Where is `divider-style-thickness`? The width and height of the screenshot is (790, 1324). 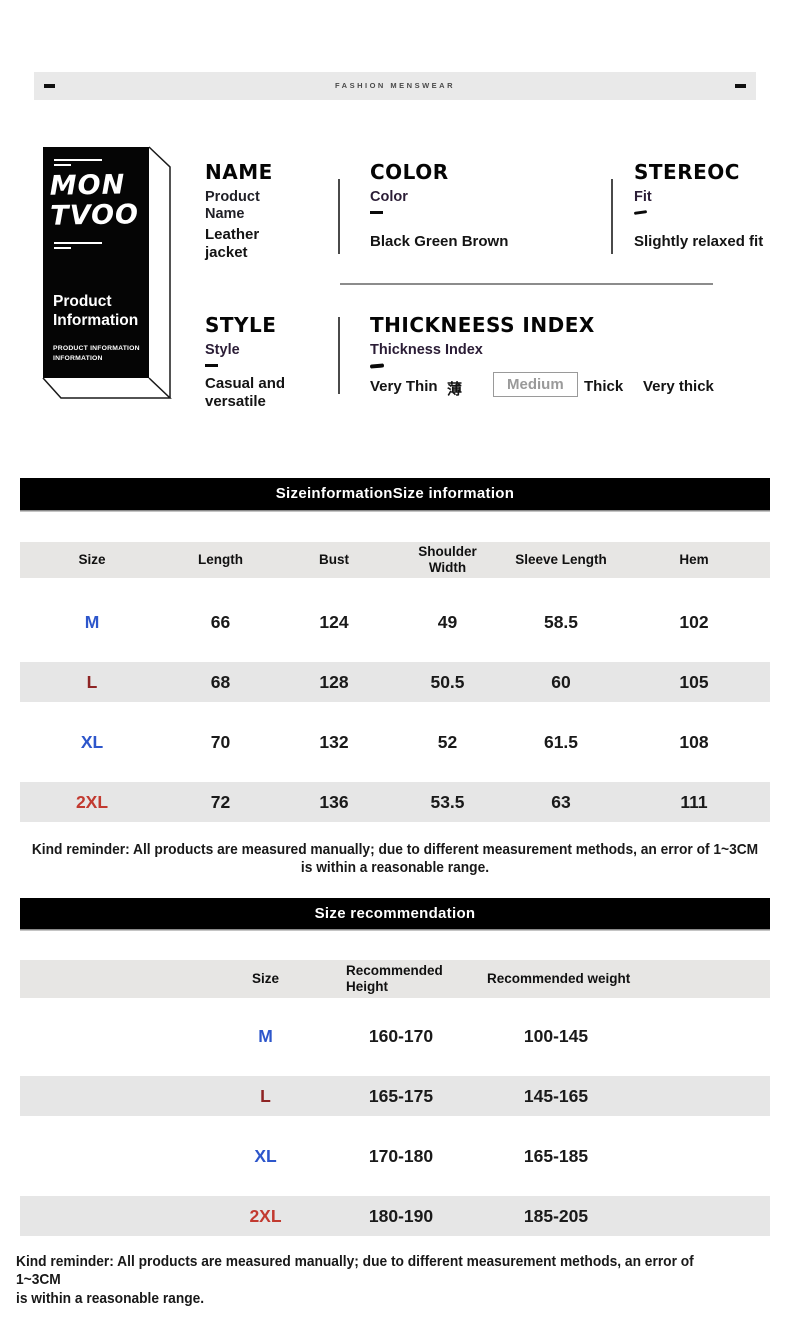 divider-style-thickness is located at coordinates (339, 355).